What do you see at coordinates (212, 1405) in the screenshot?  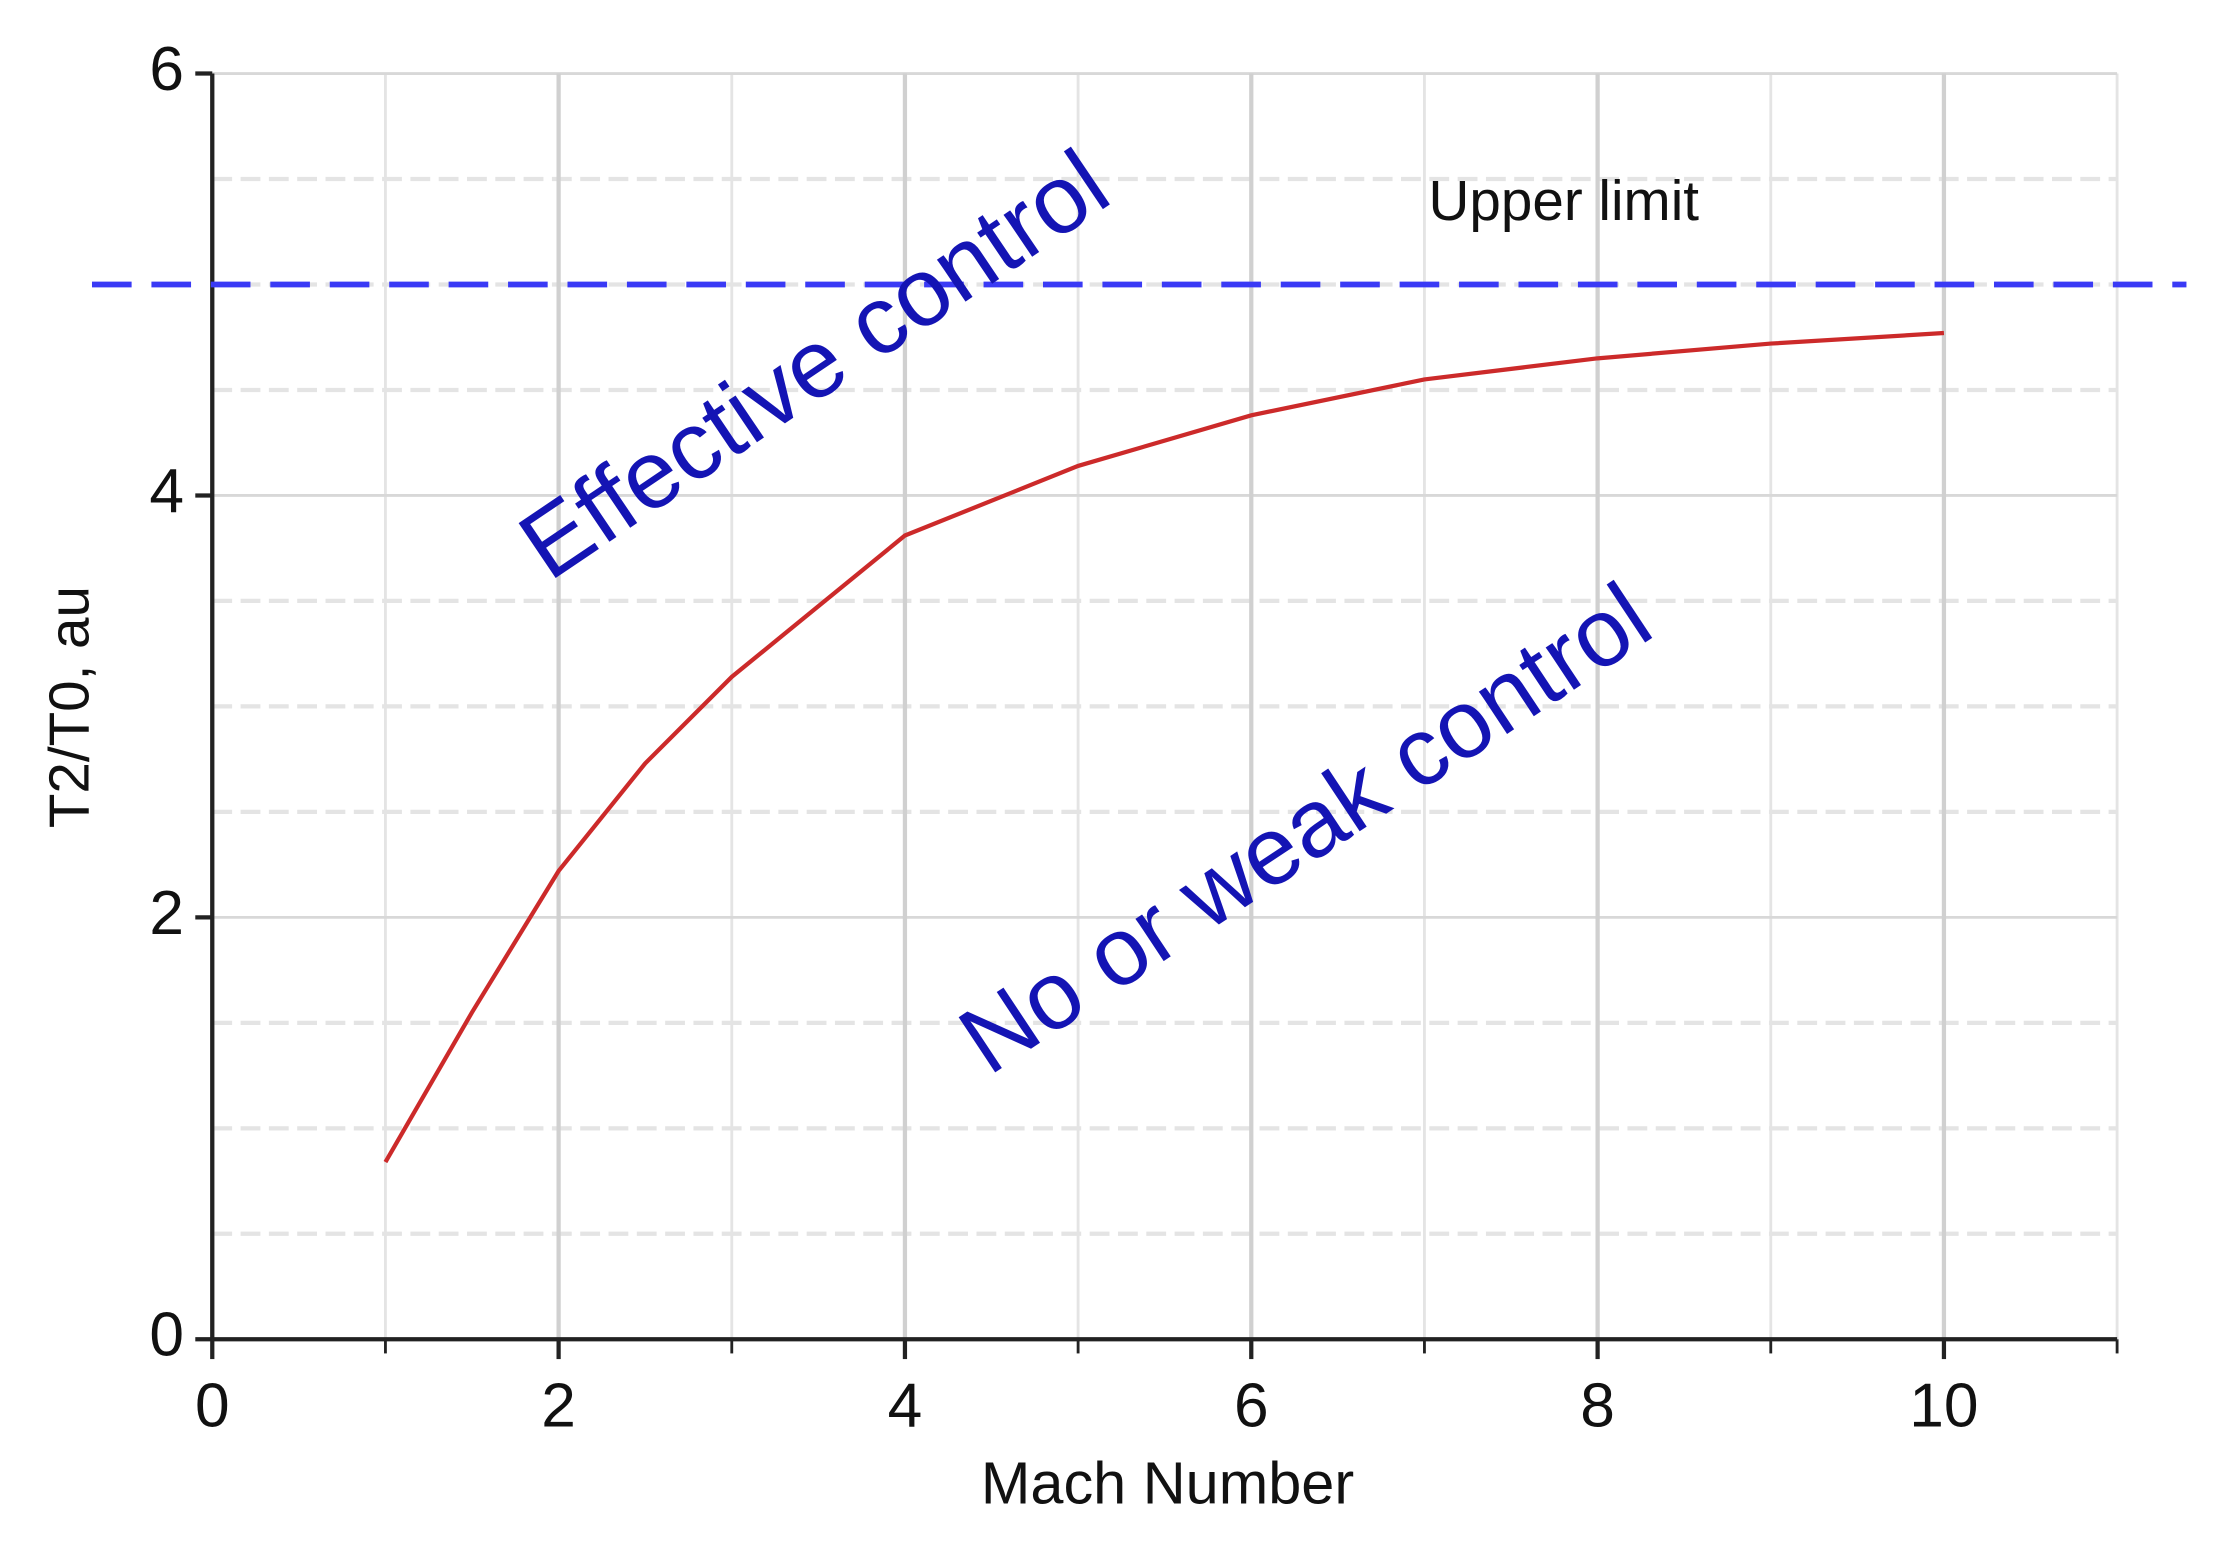 I see `x-tick-label: 0` at bounding box center [212, 1405].